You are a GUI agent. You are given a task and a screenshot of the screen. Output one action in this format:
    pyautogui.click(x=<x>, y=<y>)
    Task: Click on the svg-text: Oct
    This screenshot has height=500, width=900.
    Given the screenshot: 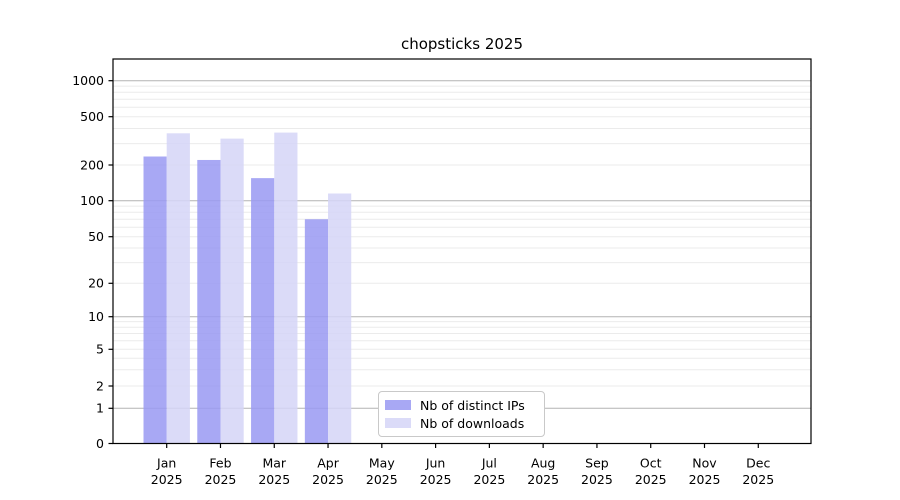 What is the action you would take?
    pyautogui.click(x=651, y=463)
    